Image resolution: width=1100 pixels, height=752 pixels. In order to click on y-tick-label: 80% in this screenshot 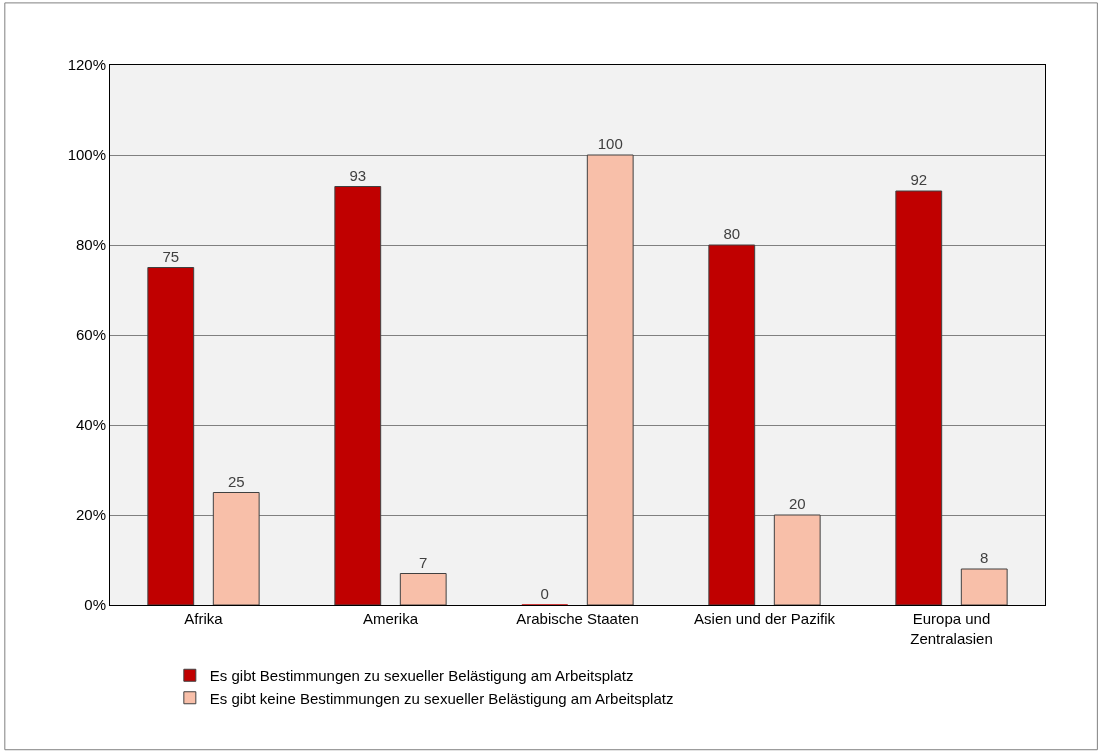, I will do `click(90, 245)`.